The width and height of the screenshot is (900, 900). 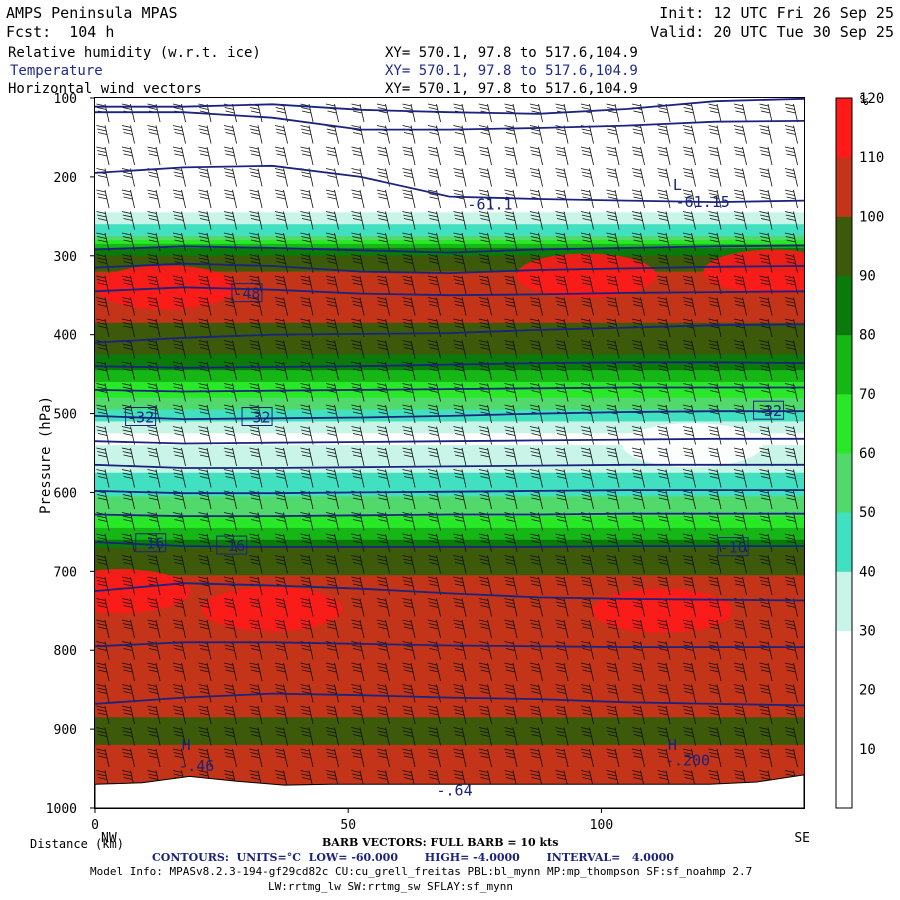 I want to click on contour-label: -16, so click(x=231, y=546).